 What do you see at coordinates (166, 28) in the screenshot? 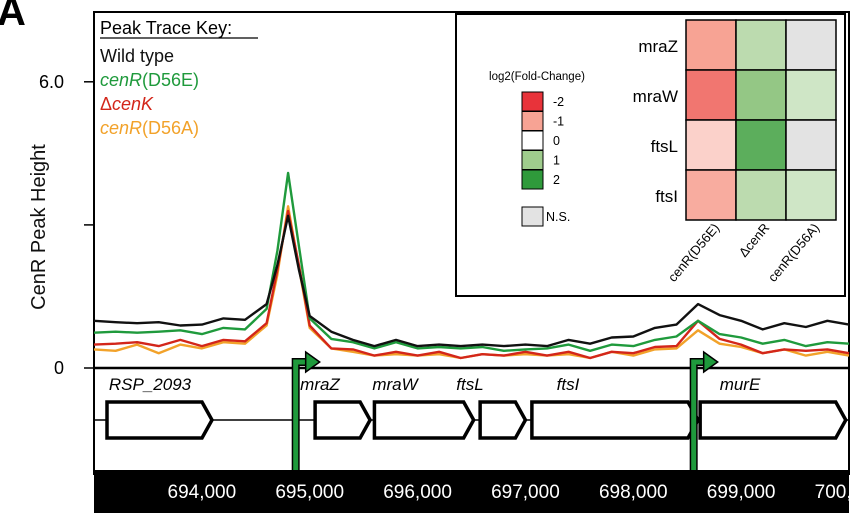
I see `legend-title: Peak Trace Key:` at bounding box center [166, 28].